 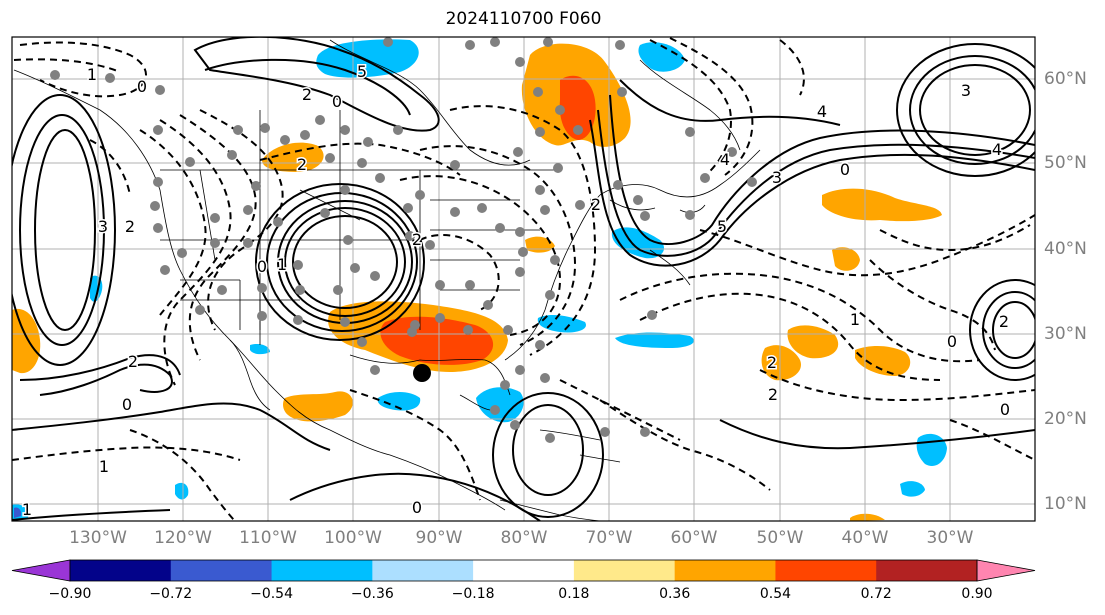 What do you see at coordinates (70, 594) in the screenshot?
I see `colorbar-tick-label: −0.90` at bounding box center [70, 594].